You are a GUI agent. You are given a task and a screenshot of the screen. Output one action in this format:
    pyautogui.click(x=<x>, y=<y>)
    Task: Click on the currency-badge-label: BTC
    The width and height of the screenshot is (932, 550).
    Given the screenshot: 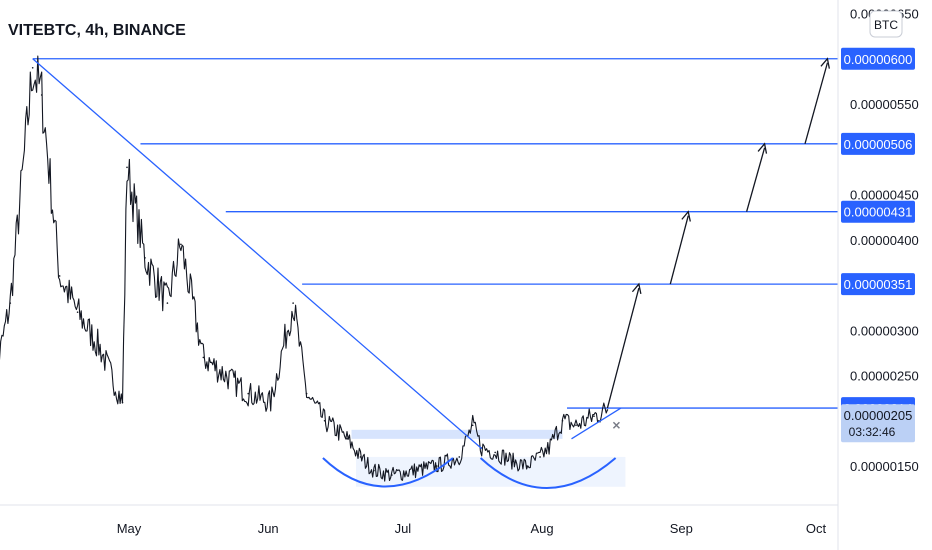 What is the action you would take?
    pyautogui.click(x=886, y=25)
    